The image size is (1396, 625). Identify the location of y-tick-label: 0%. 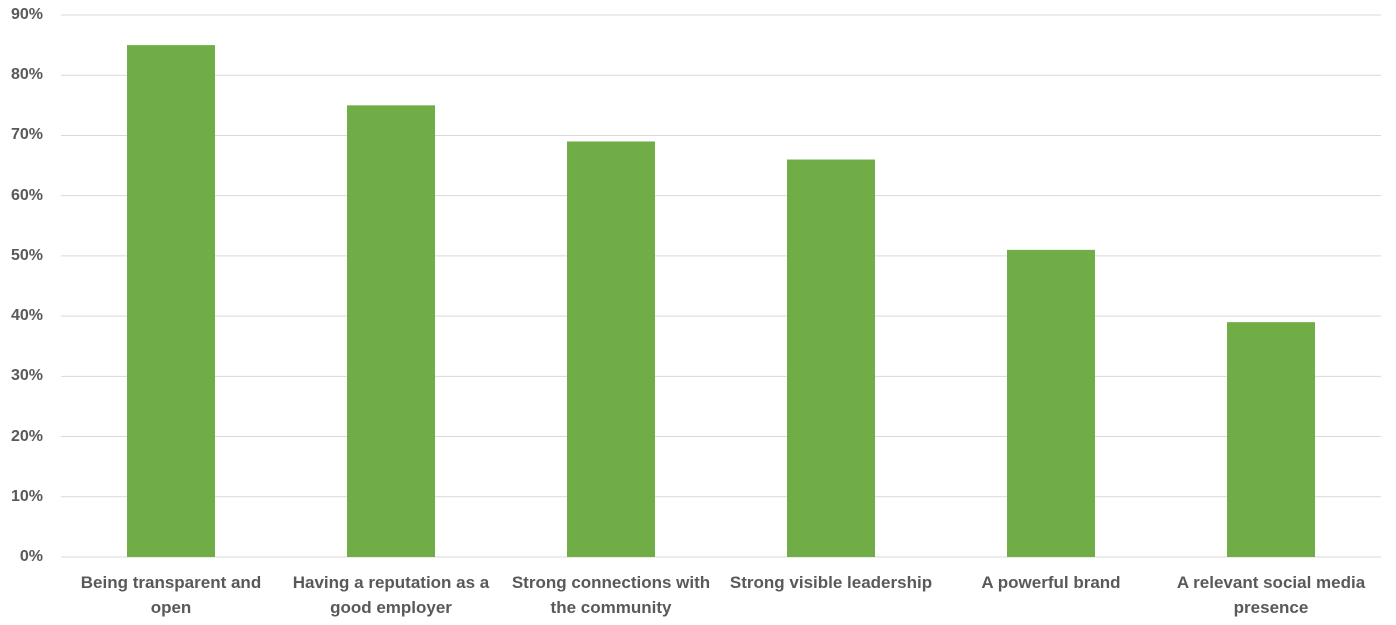
(31, 556).